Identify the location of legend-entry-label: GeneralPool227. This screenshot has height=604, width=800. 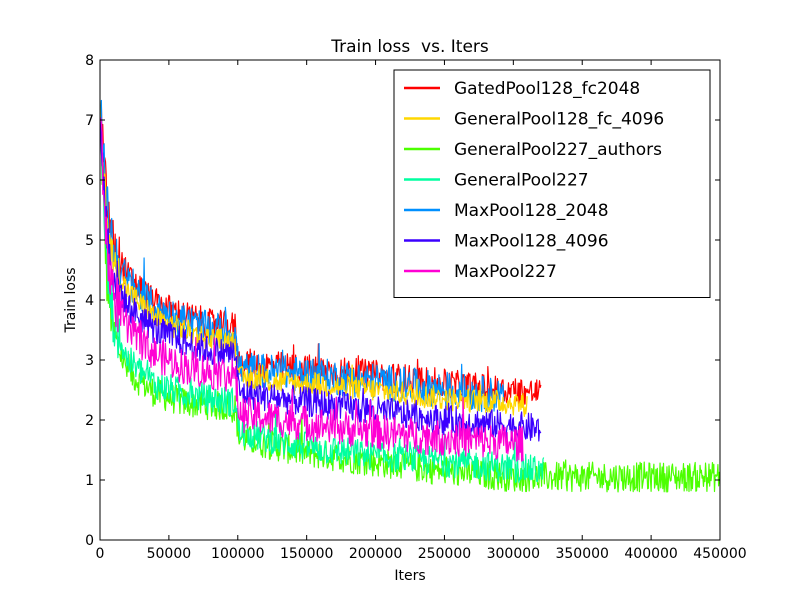
(521, 181).